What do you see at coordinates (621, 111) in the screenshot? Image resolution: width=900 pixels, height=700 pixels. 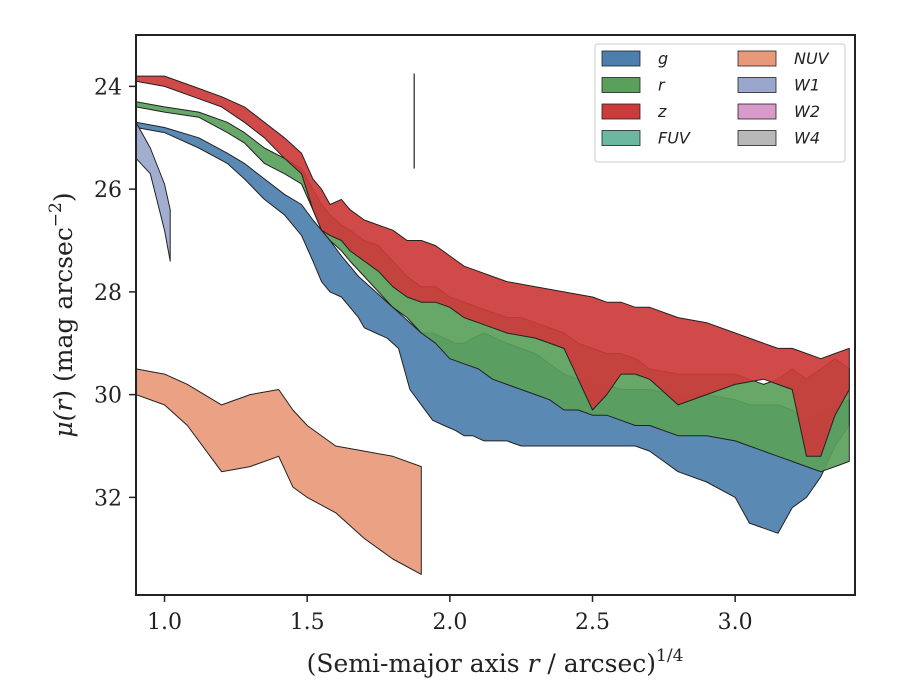 I see `legend-swatch-z` at bounding box center [621, 111].